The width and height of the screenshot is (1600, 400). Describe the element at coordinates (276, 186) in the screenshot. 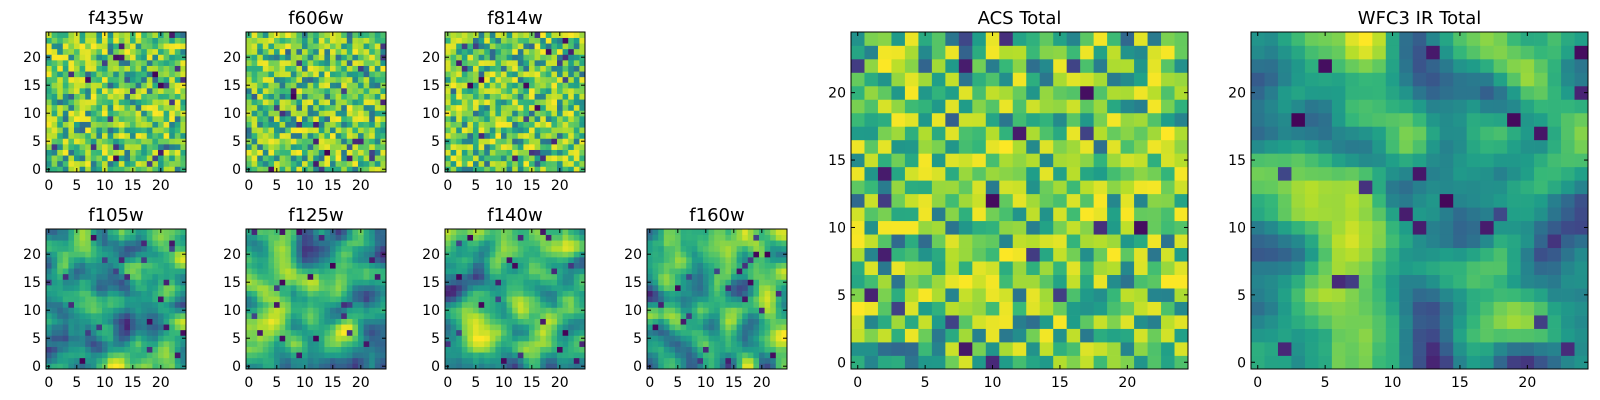

I see `x-tick-label: 5` at that location.